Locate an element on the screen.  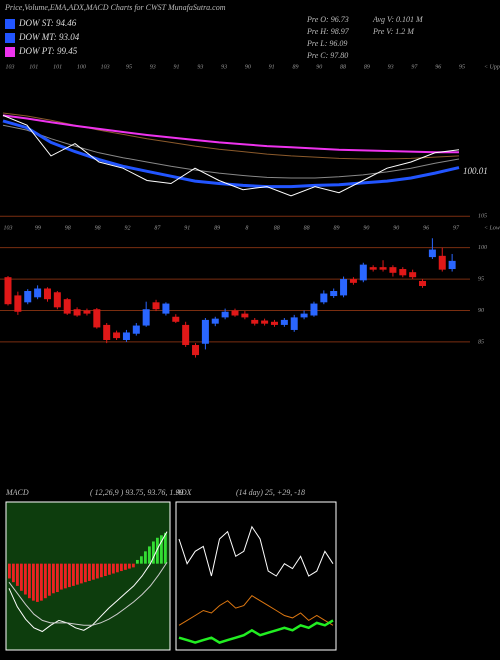
strip-label: 97 is located at coordinates (456, 228).